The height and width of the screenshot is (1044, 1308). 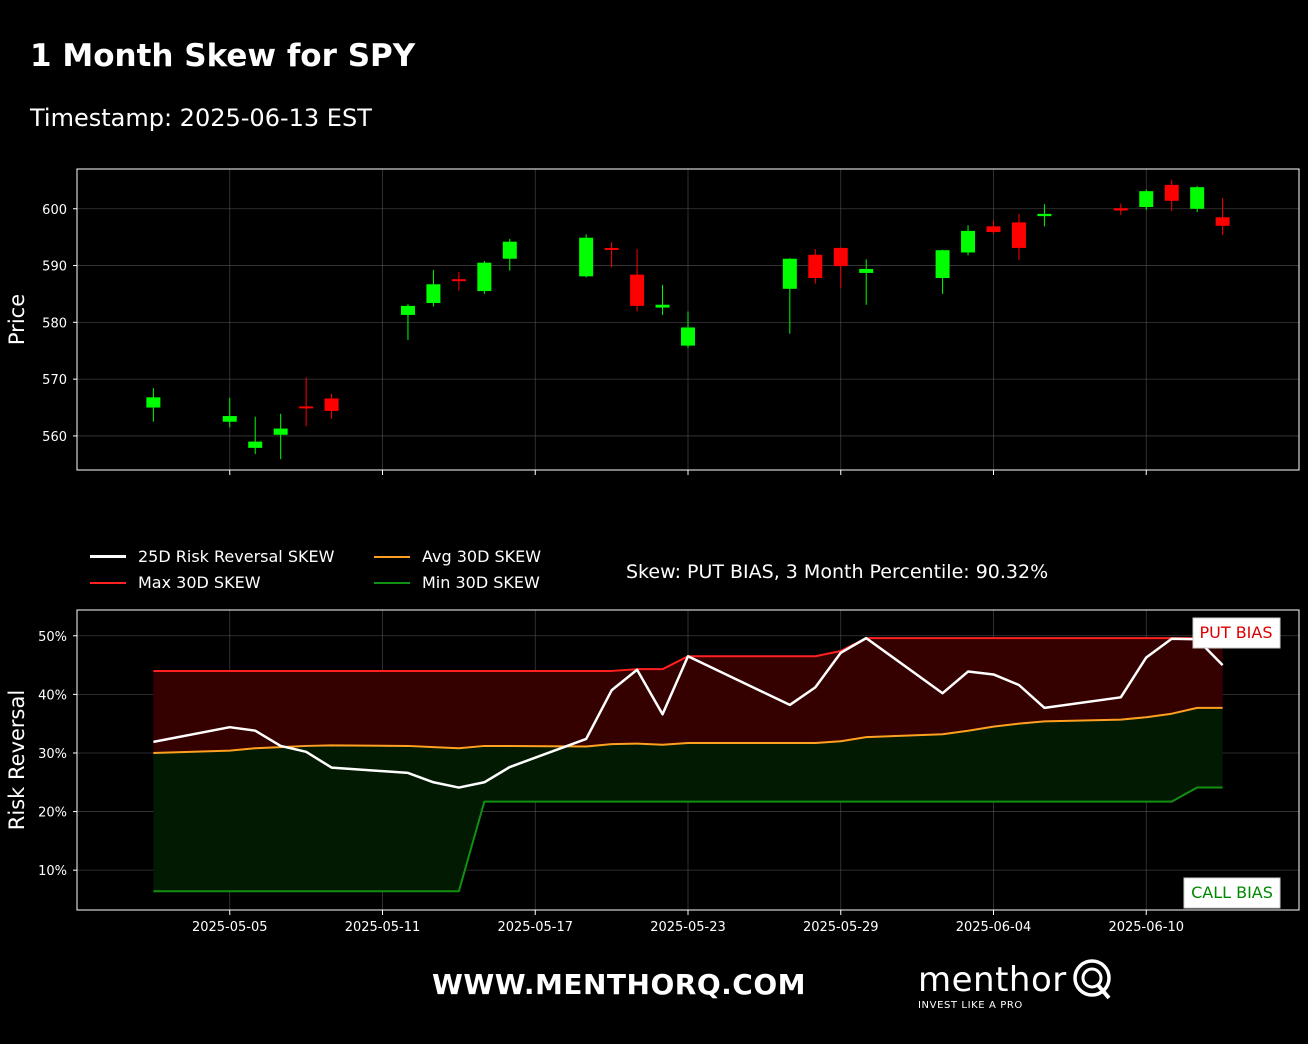 What do you see at coordinates (108, 582) in the screenshot?
I see `legend-swatch-max-skew` at bounding box center [108, 582].